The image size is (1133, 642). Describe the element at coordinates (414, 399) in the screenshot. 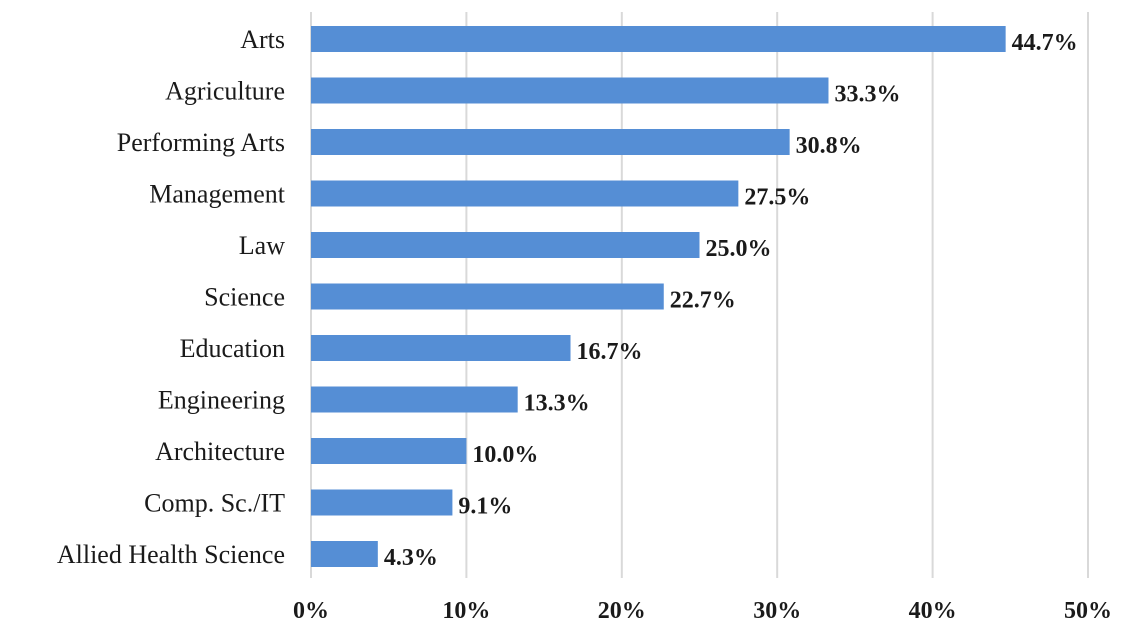

I see `bar-engineering` at that location.